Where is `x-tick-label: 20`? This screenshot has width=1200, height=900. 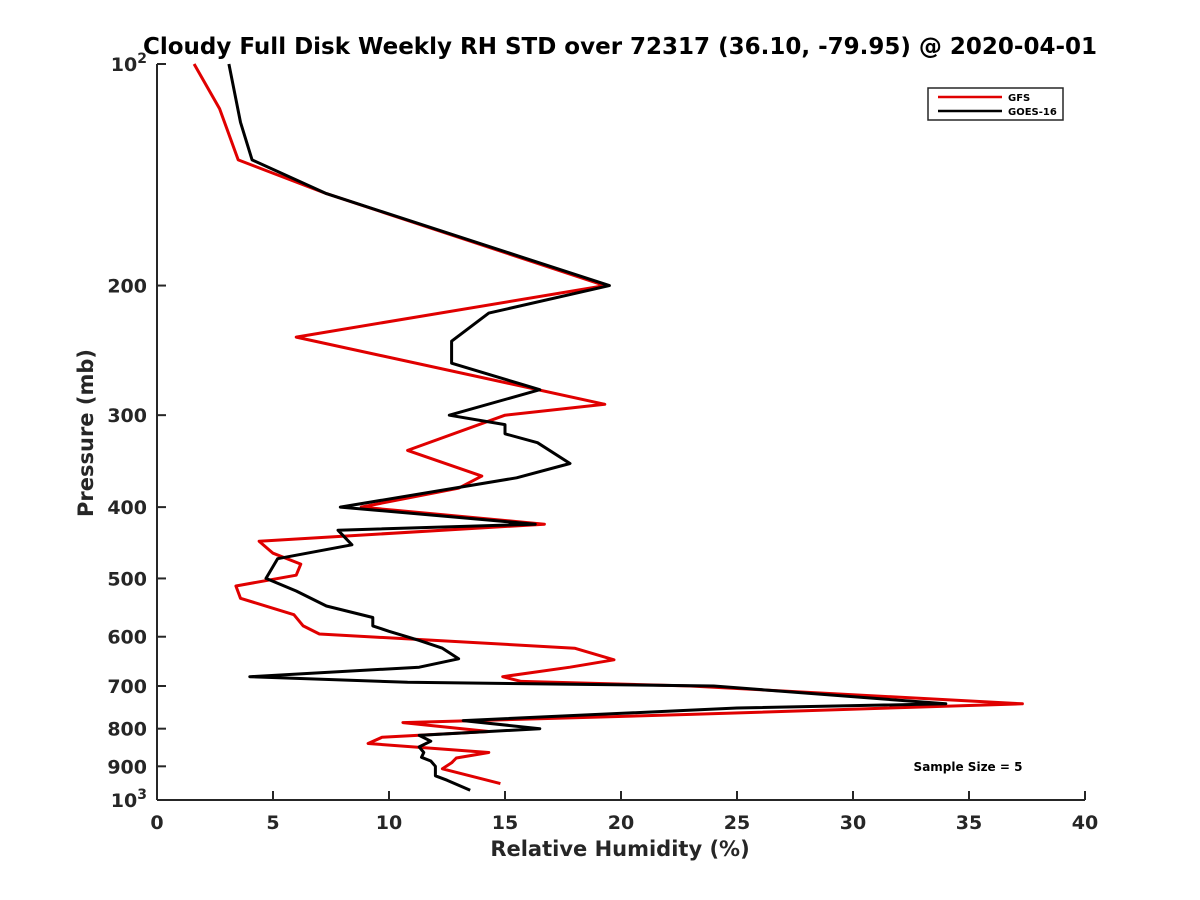
x-tick-label: 20 is located at coordinates (621, 823).